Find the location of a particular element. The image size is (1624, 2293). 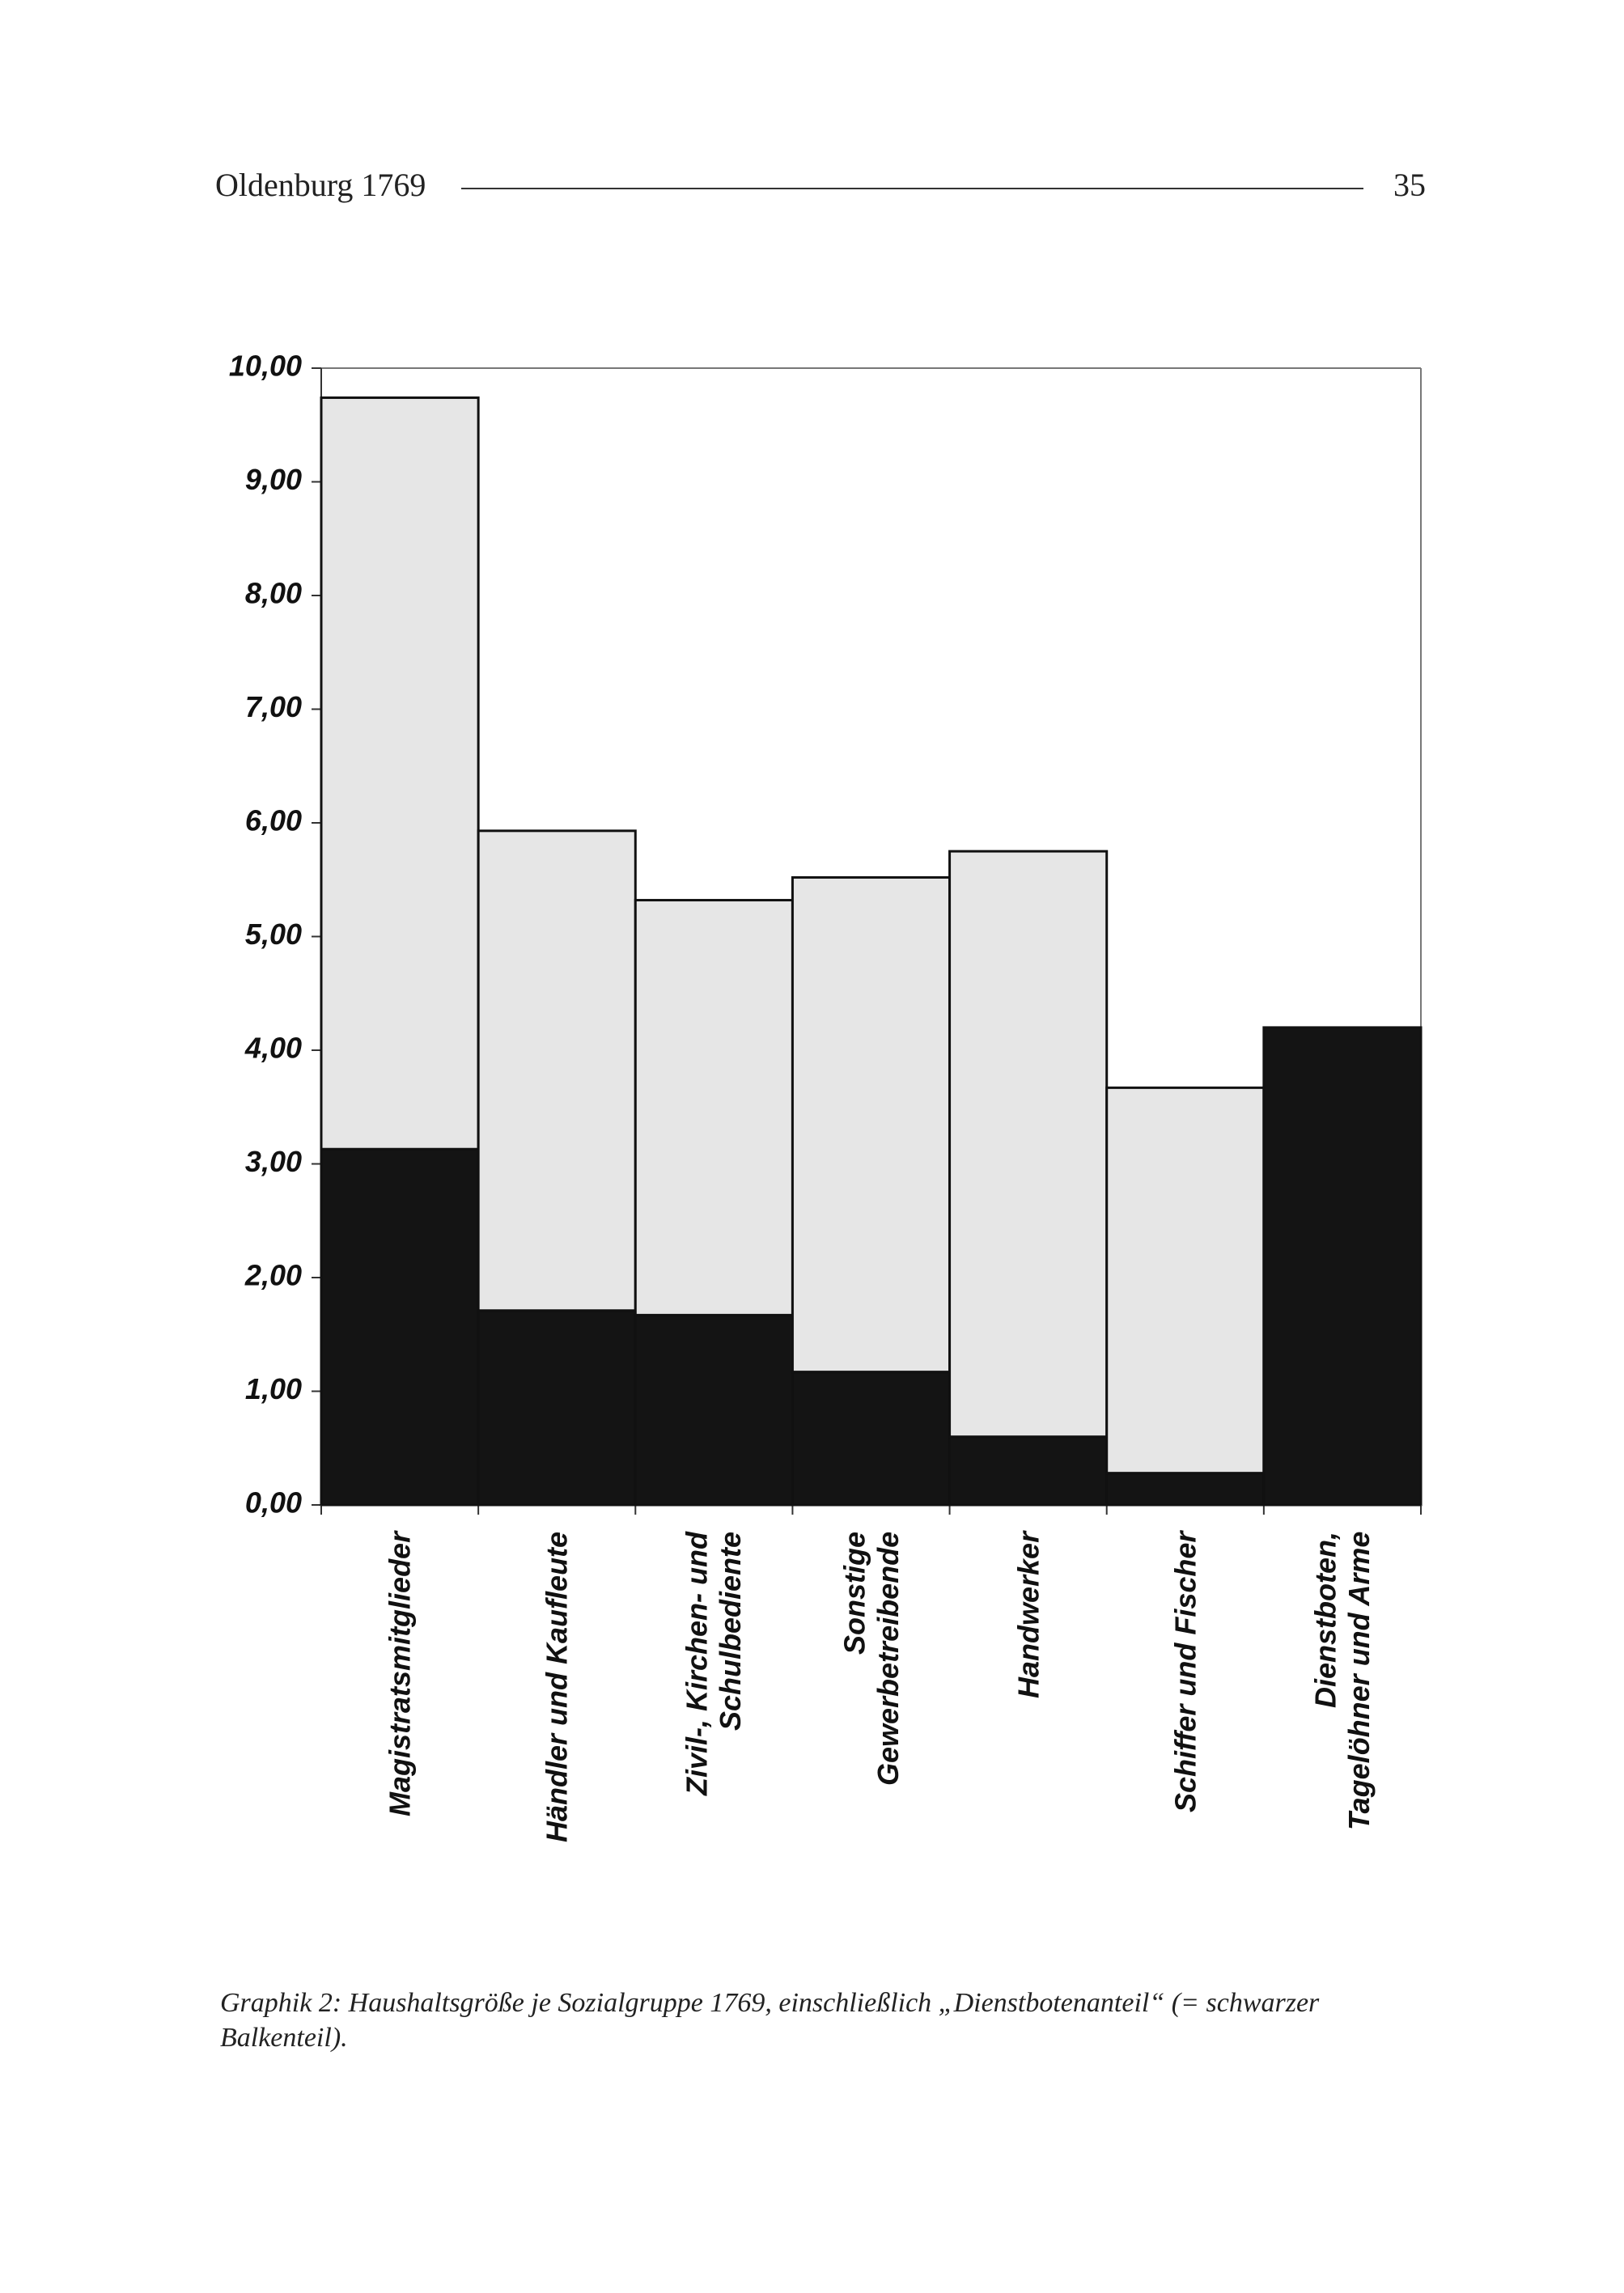

y-tick-label: 3,00 is located at coordinates (273, 1161).